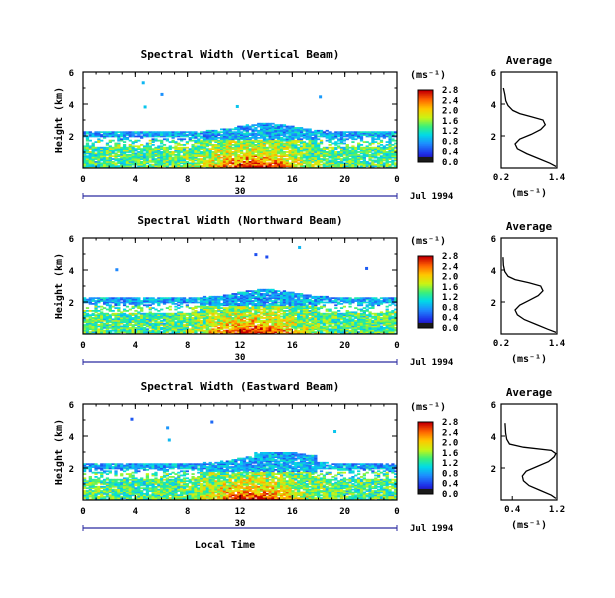 This screenshot has width=615, height=598. I want to click on colorbar-segment, so click(425, 159).